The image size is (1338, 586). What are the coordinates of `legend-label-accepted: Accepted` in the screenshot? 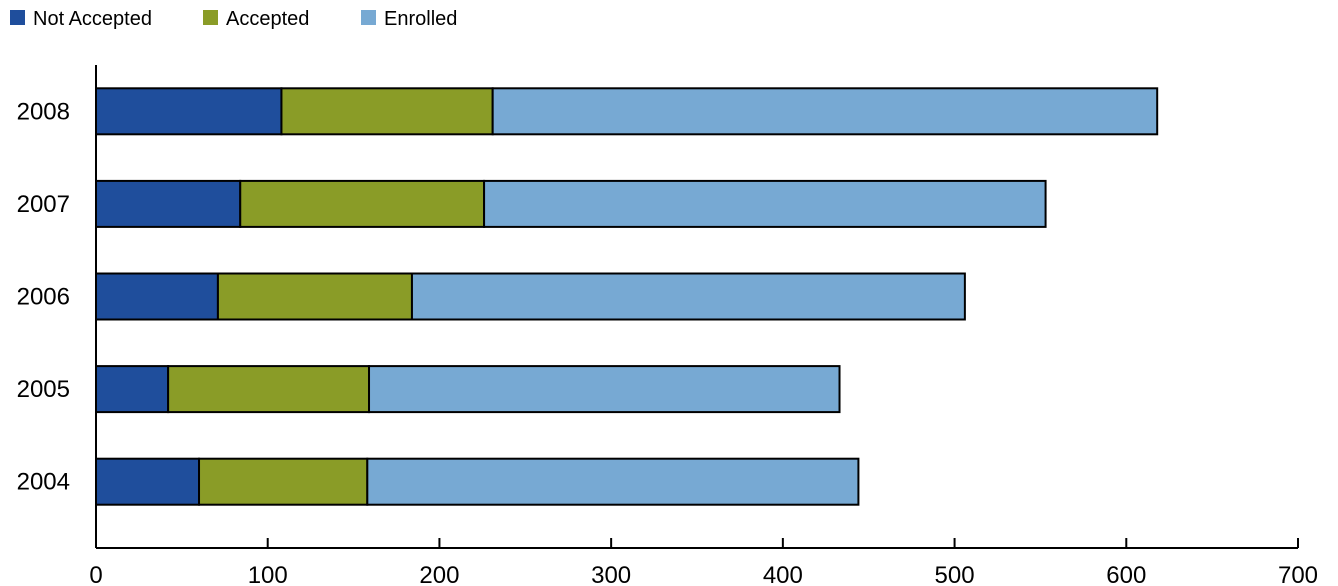 It's located at (267, 19).